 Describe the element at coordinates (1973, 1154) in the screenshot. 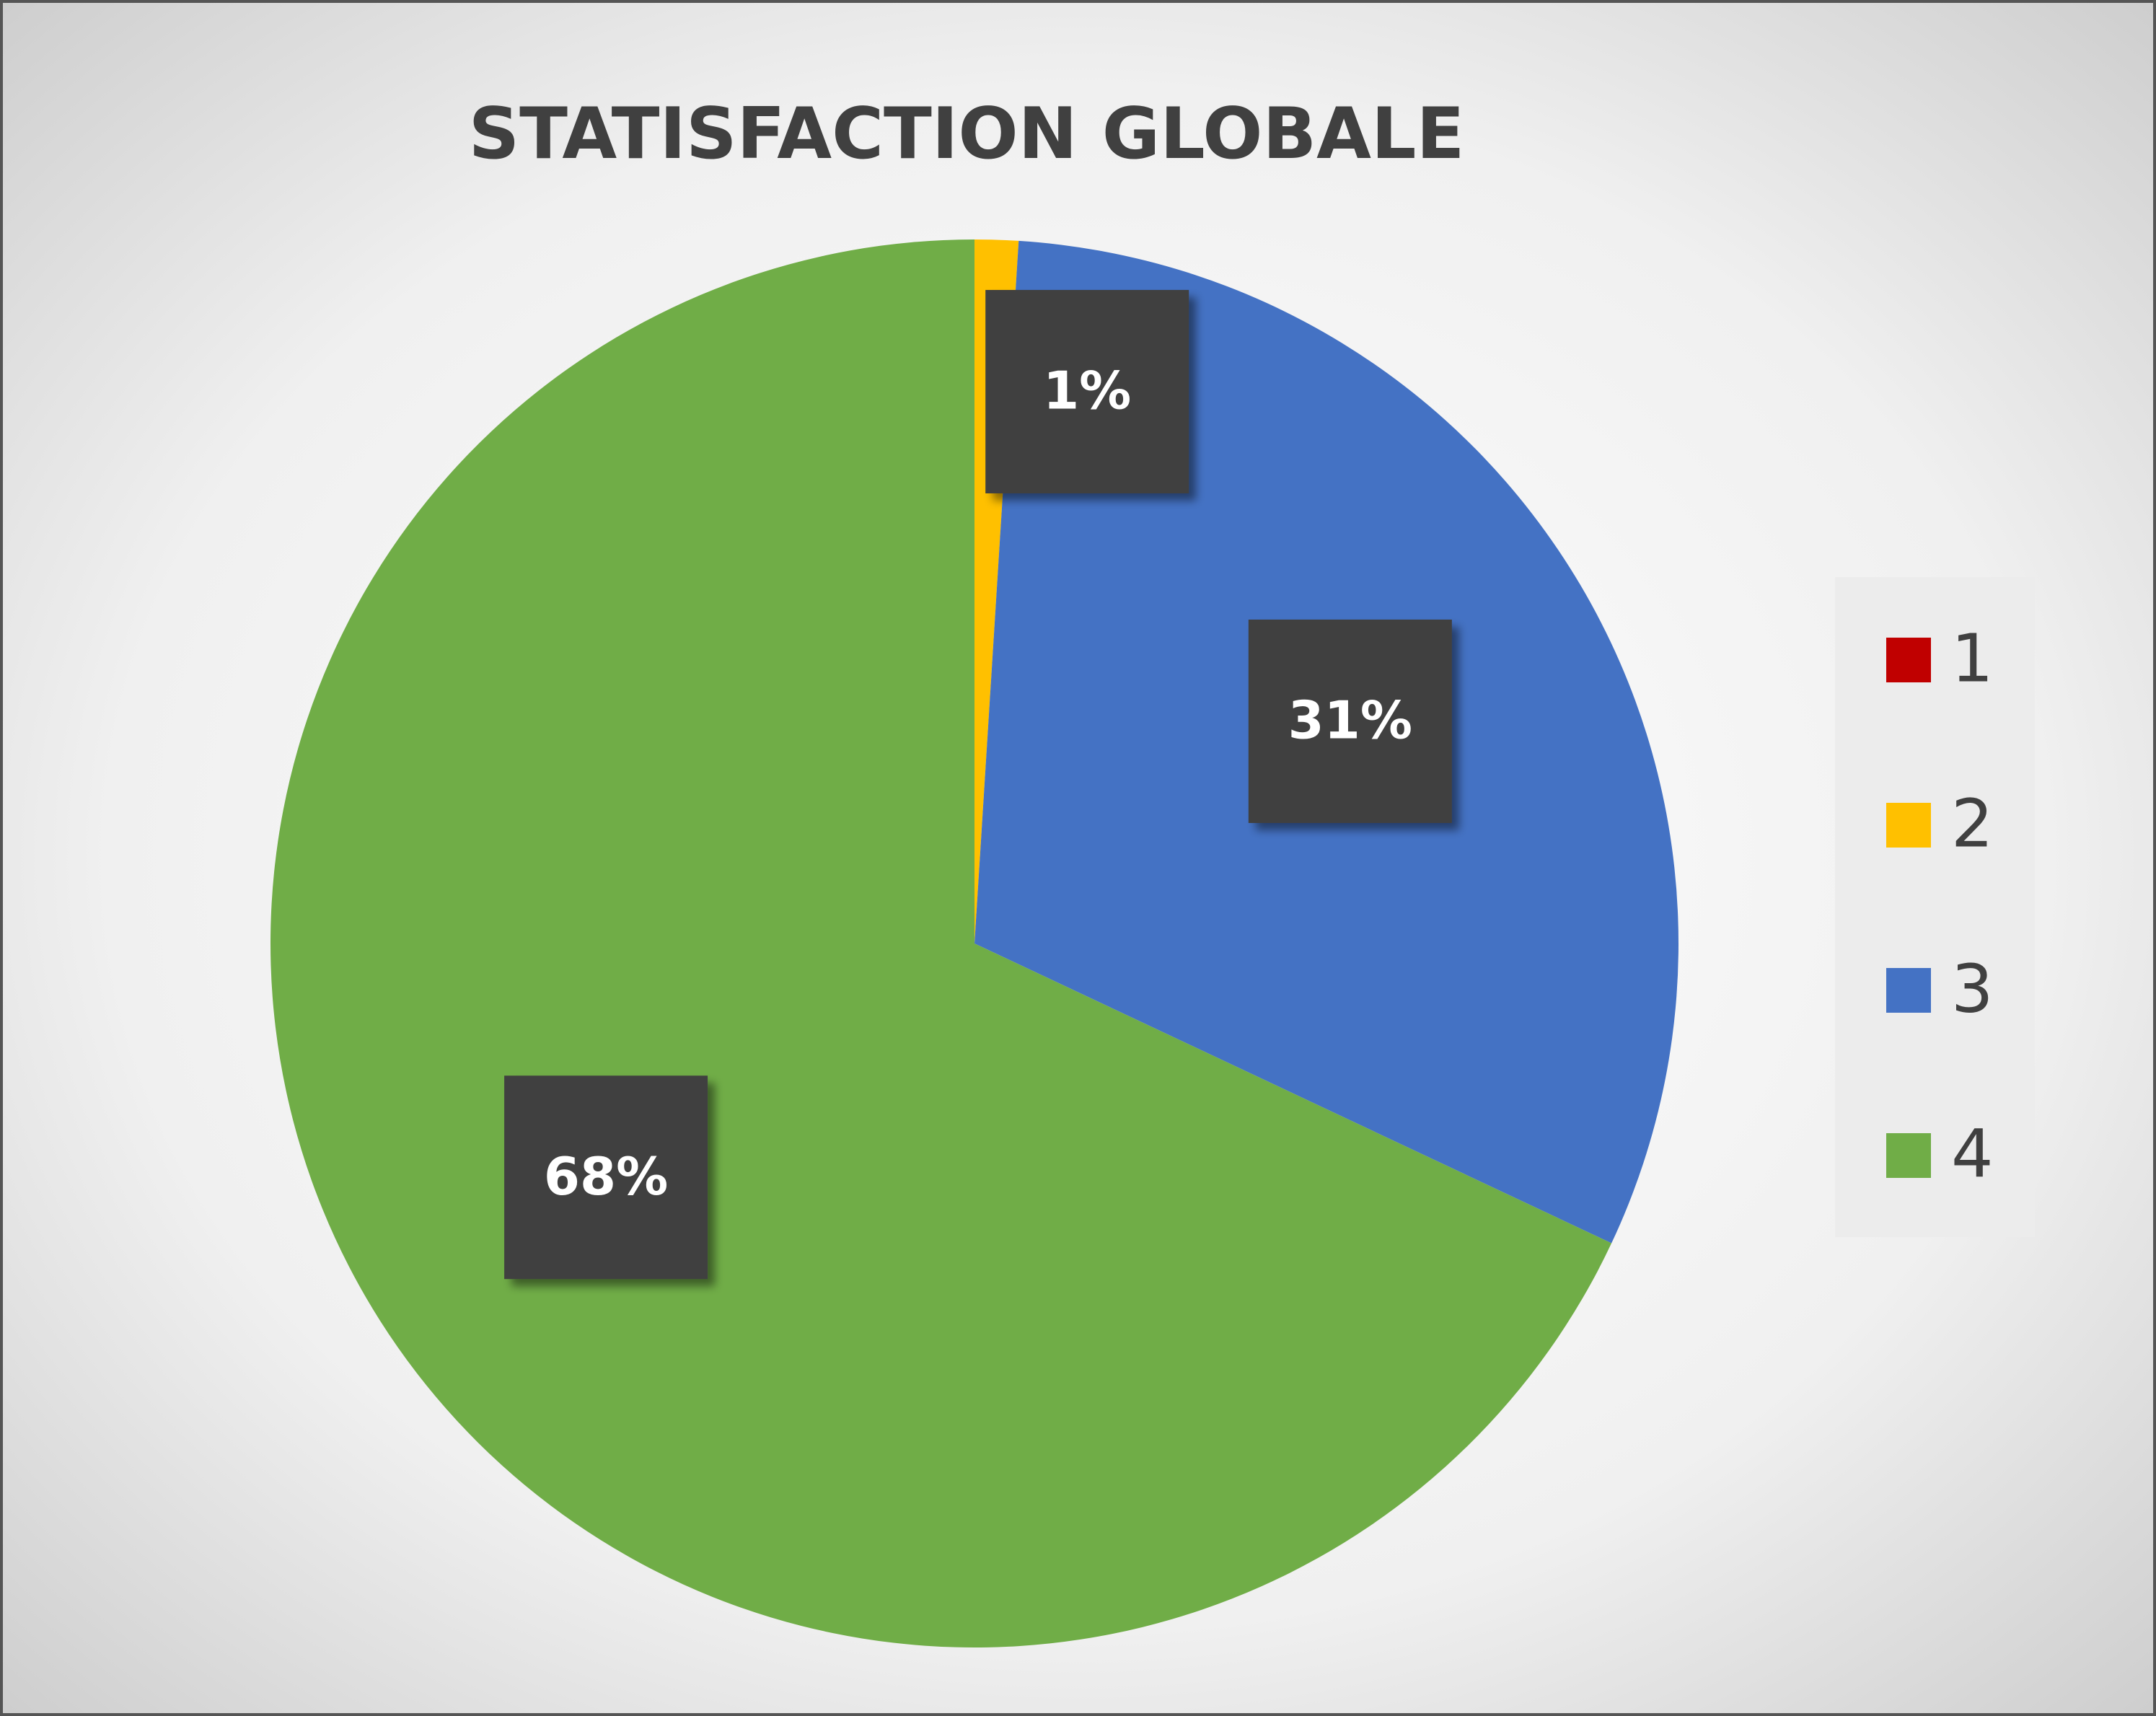

I see `legend-label: 4` at that location.